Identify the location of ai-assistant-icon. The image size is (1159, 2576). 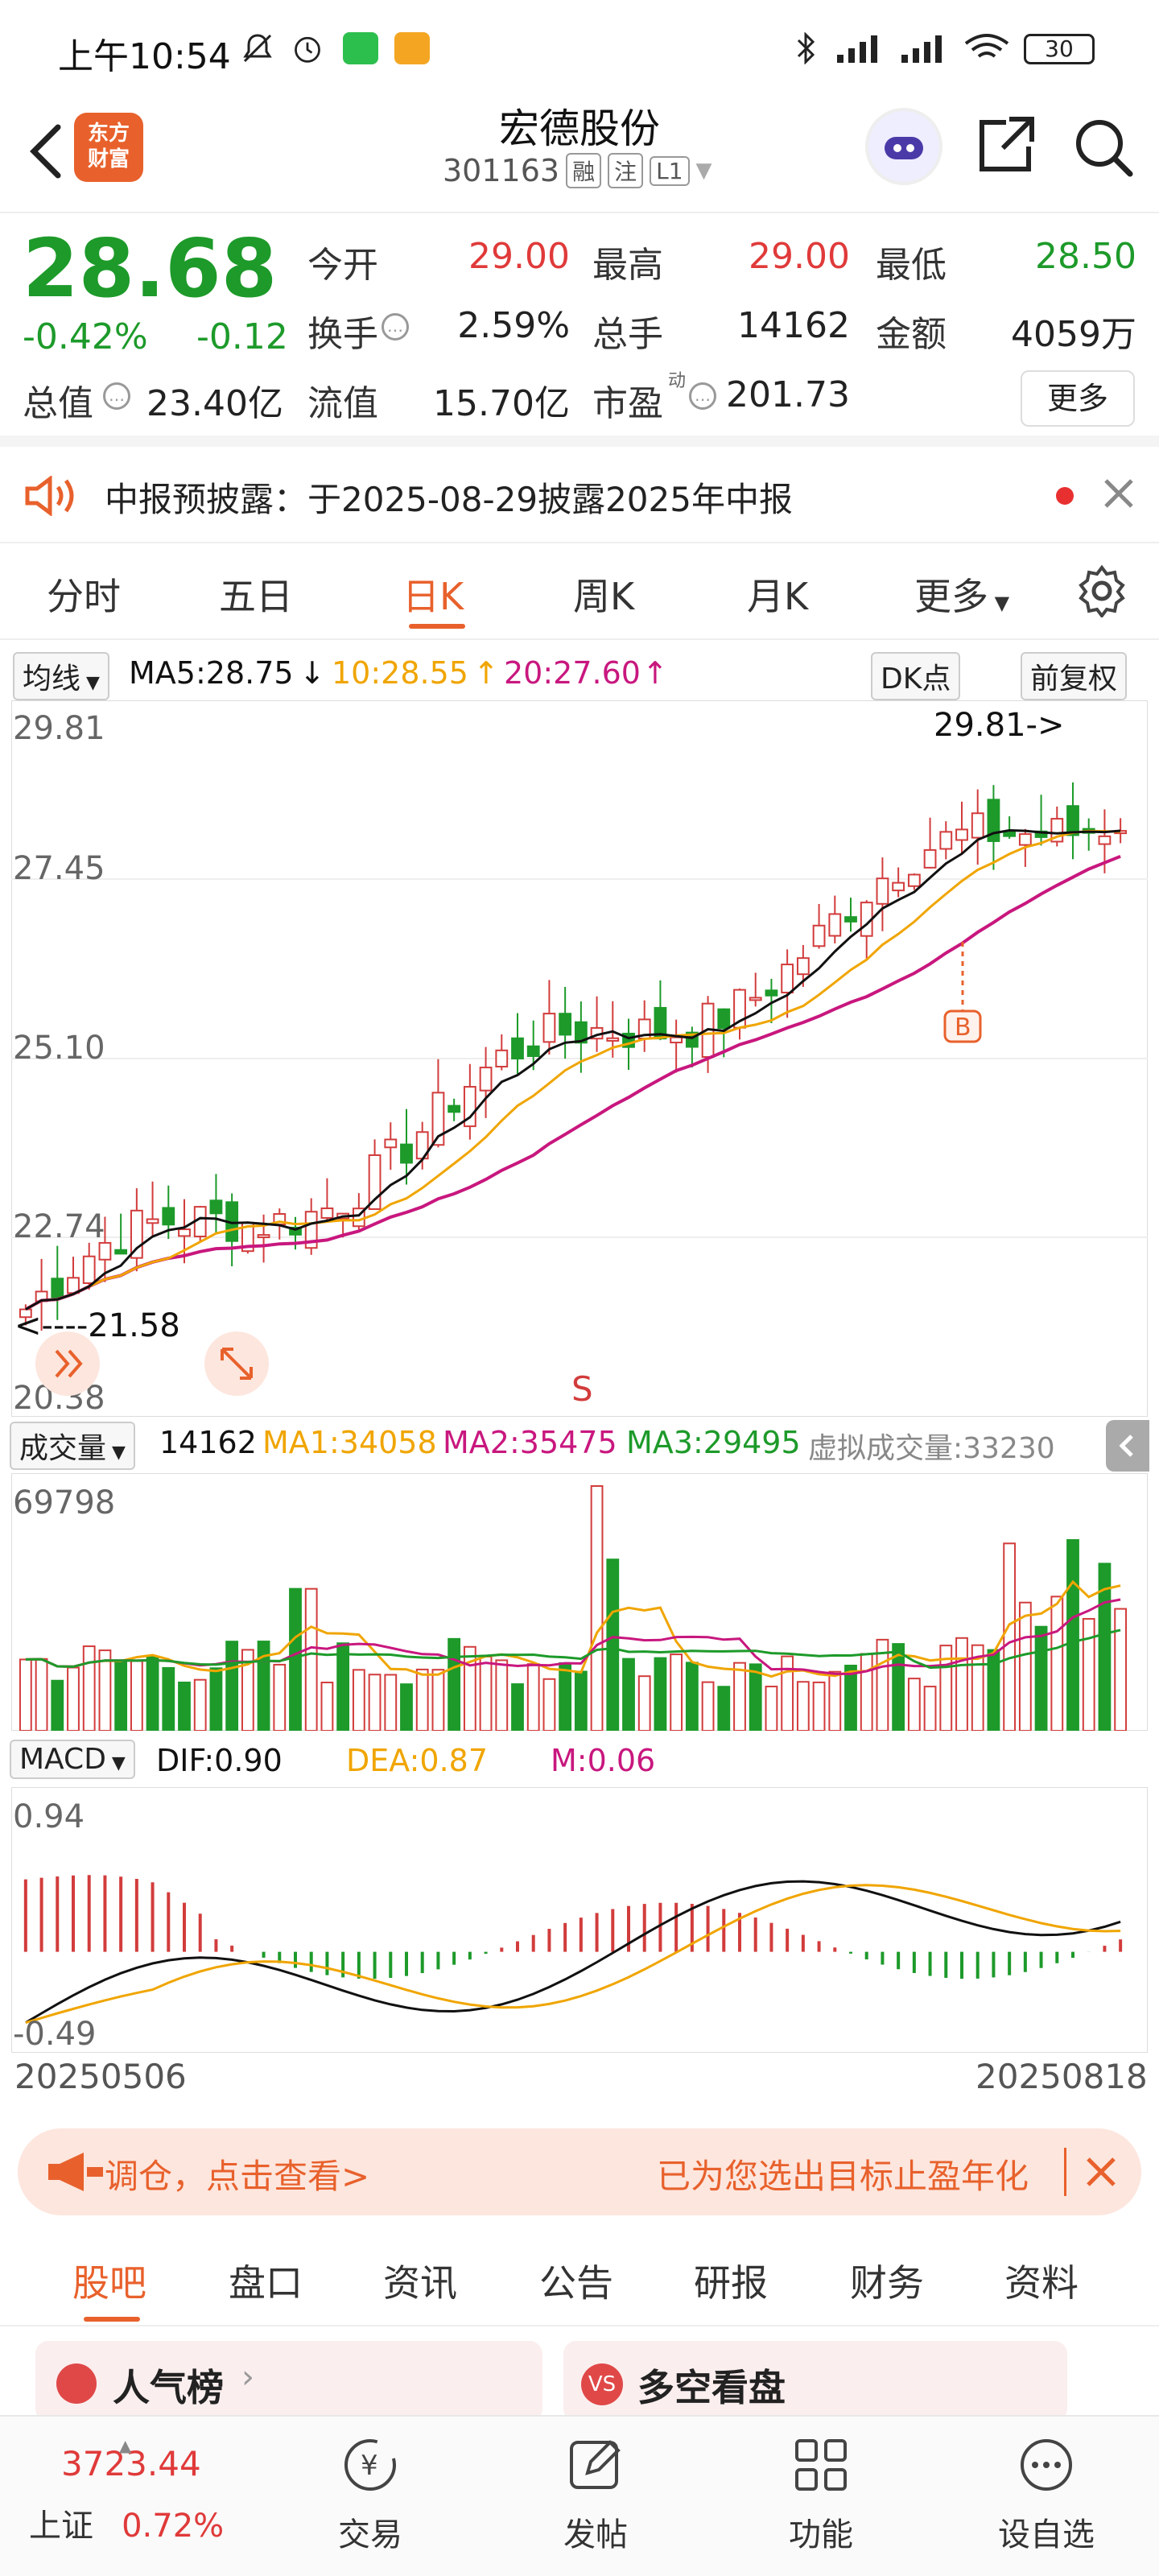
(903, 146).